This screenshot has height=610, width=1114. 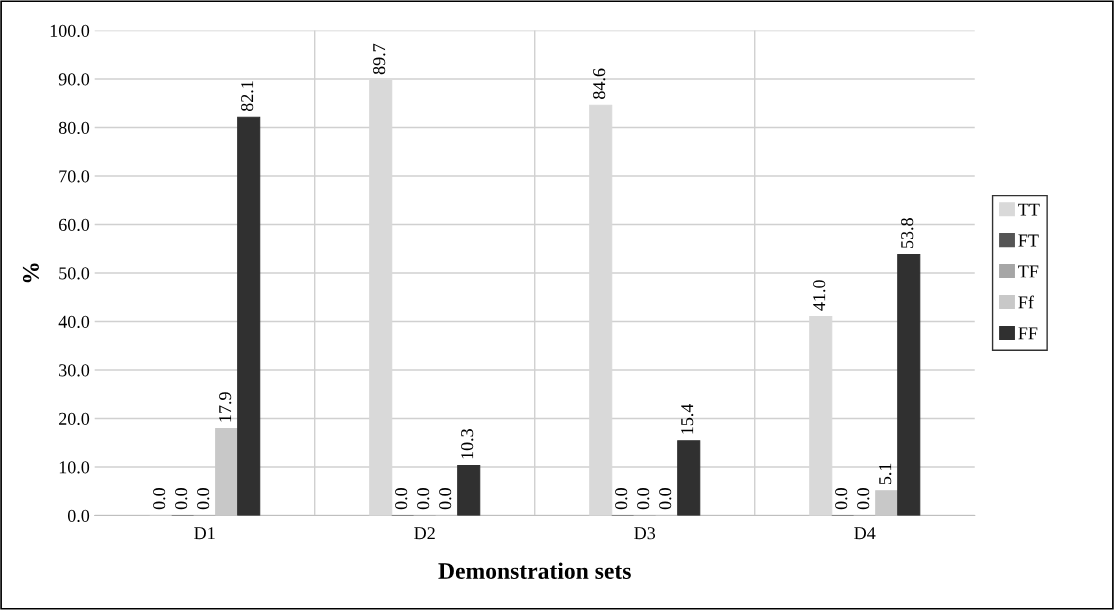 What do you see at coordinates (1026, 302) in the screenshot?
I see `legend-label: Ff` at bounding box center [1026, 302].